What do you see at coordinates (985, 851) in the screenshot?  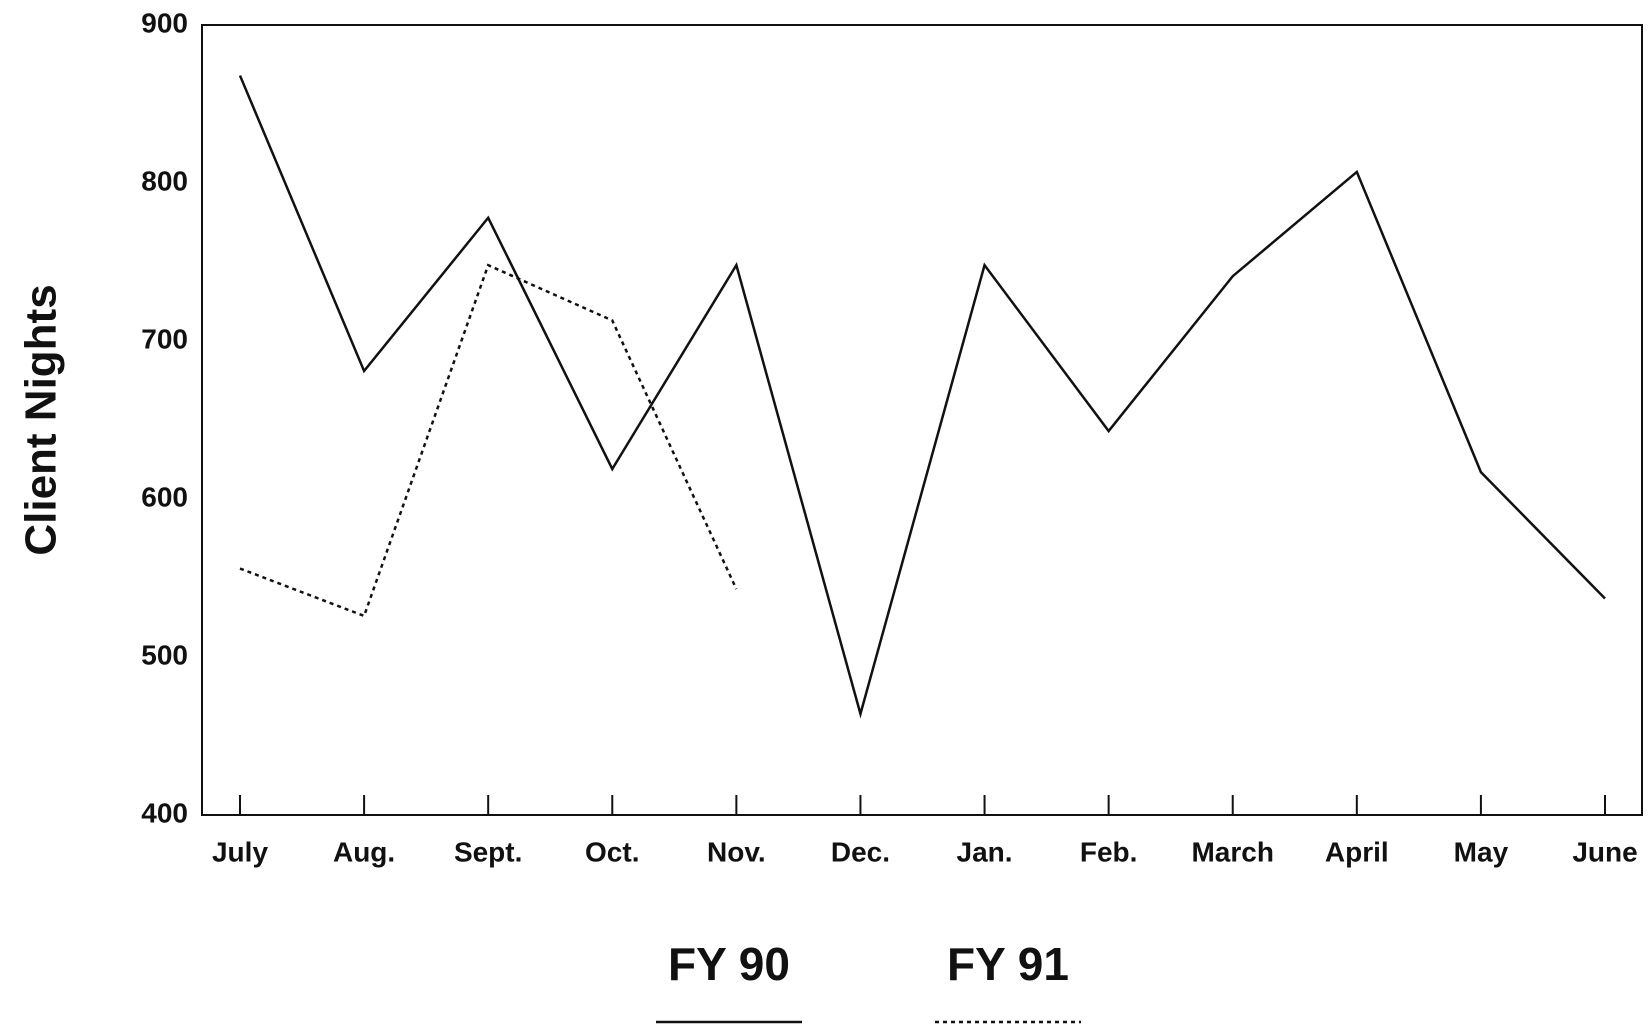 I see `x-tick-label: Jan.` at bounding box center [985, 851].